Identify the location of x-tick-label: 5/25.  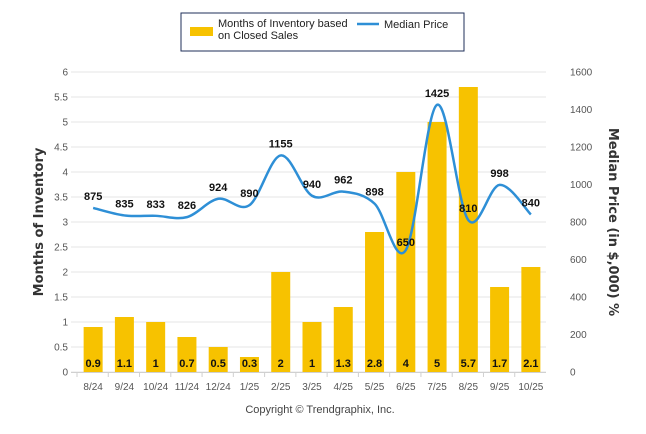
(375, 387).